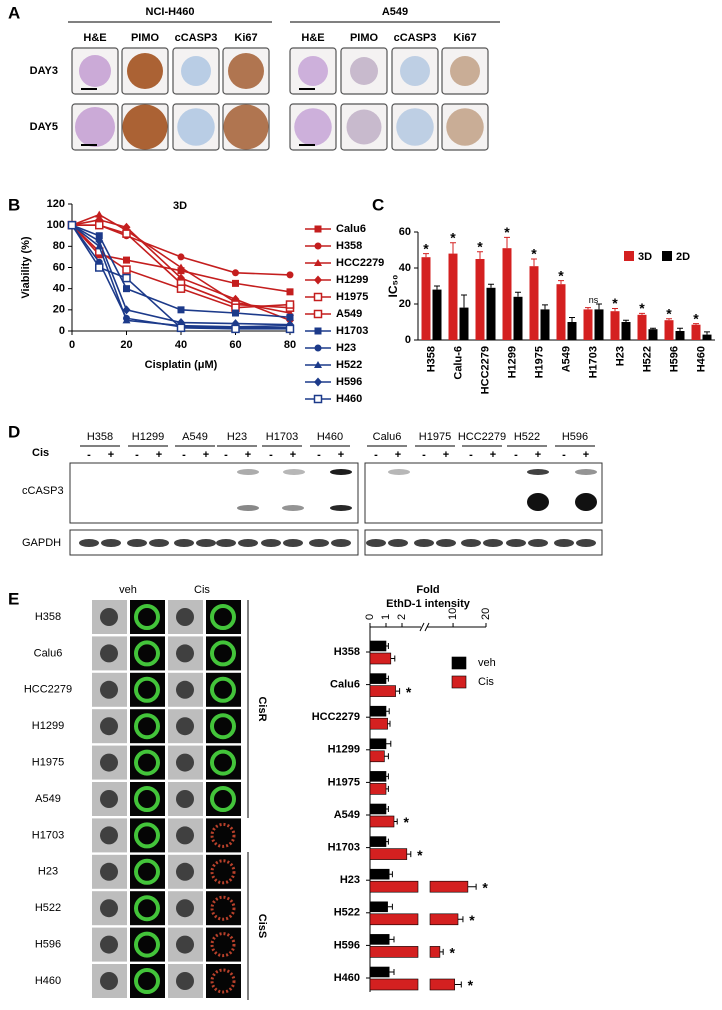  I want to click on x-tick-label: H1703, so click(593, 362).